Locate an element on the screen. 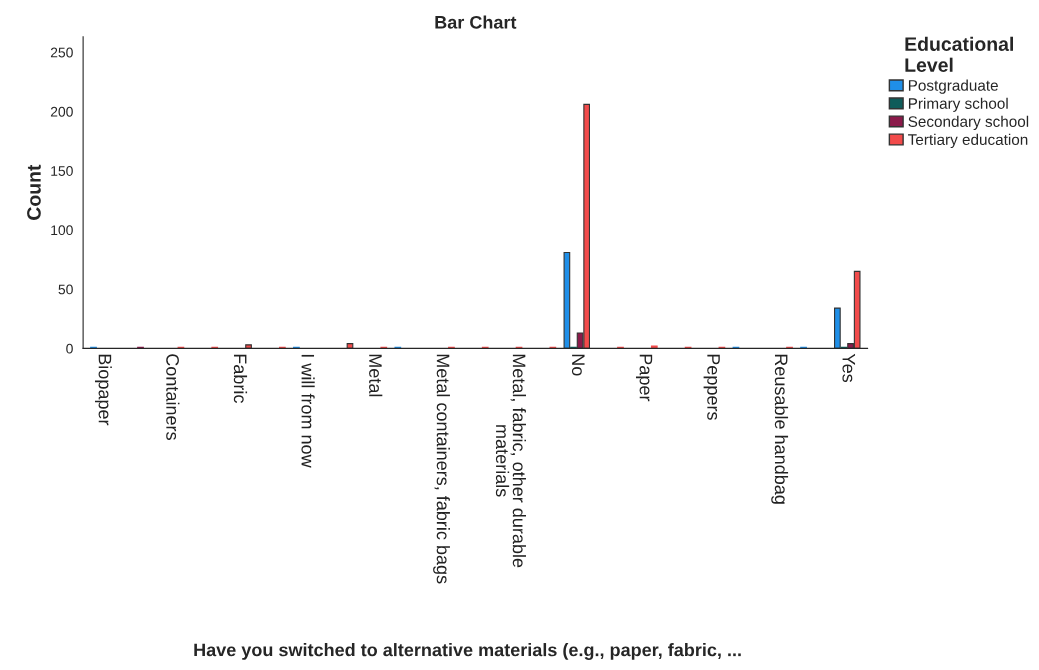 This screenshot has width=1039, height=670. x-tick-label: Yes is located at coordinates (849, 368).